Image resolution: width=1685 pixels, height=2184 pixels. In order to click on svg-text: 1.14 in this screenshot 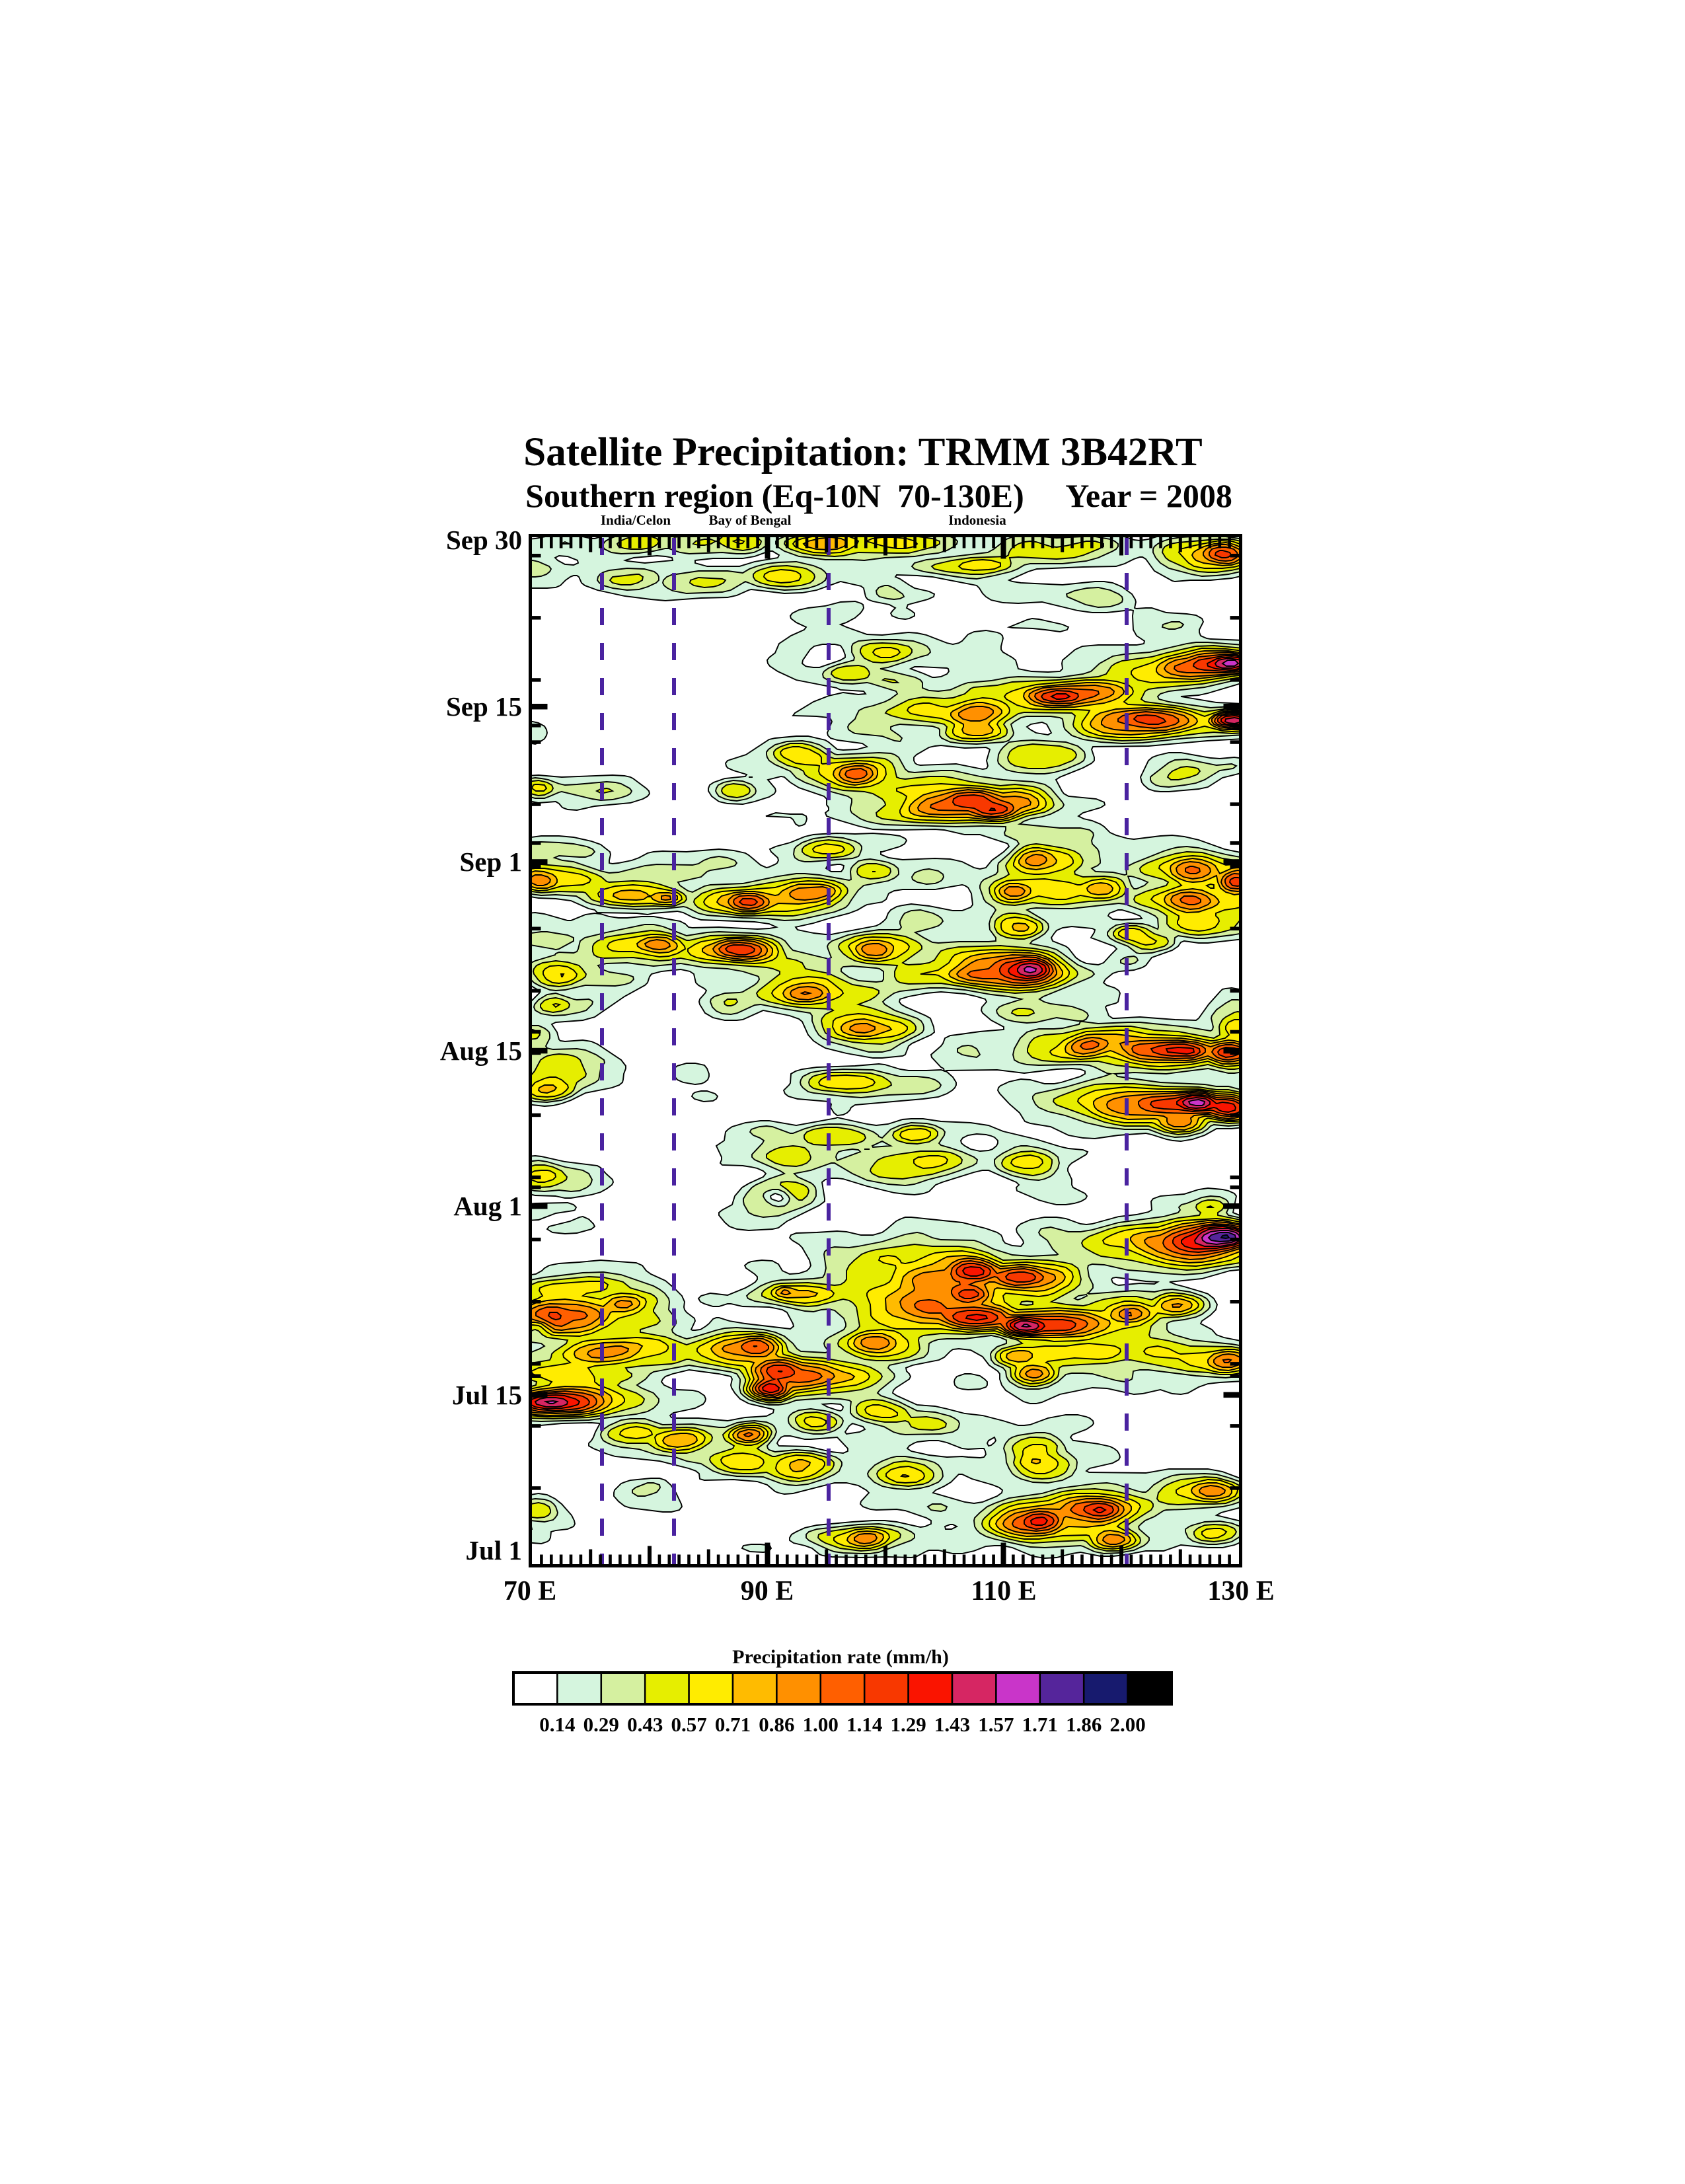, I will do `click(864, 1725)`.